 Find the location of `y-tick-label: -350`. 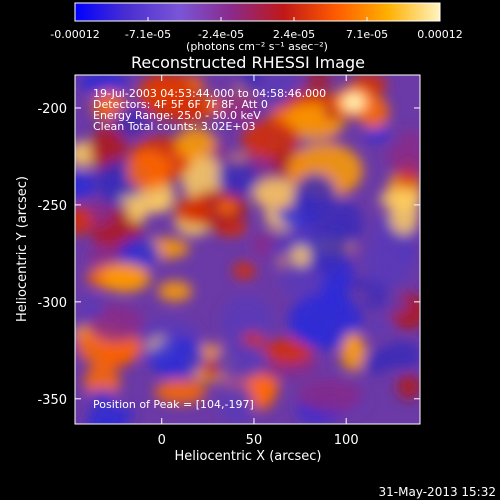

y-tick-label: -350 is located at coordinates (52, 400).